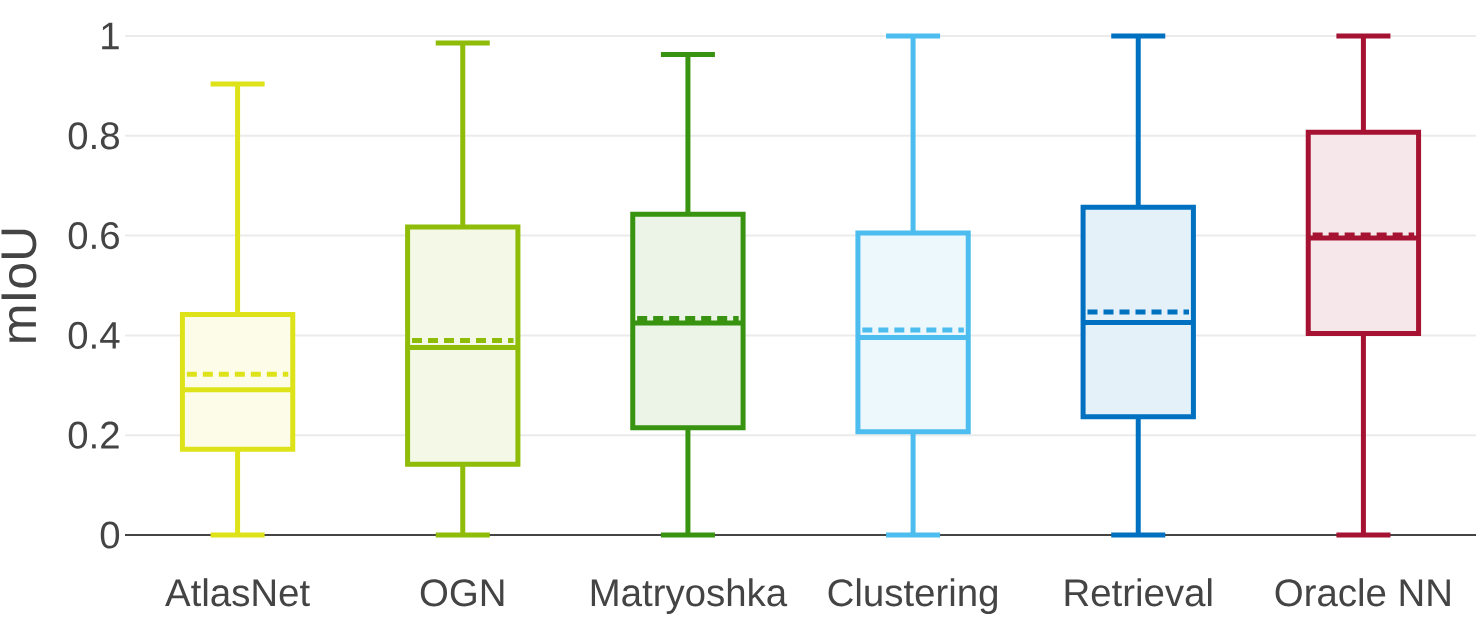 The image size is (1484, 634). Describe the element at coordinates (237, 592) in the screenshot. I see `x-tick-label: AtlasNet` at that location.